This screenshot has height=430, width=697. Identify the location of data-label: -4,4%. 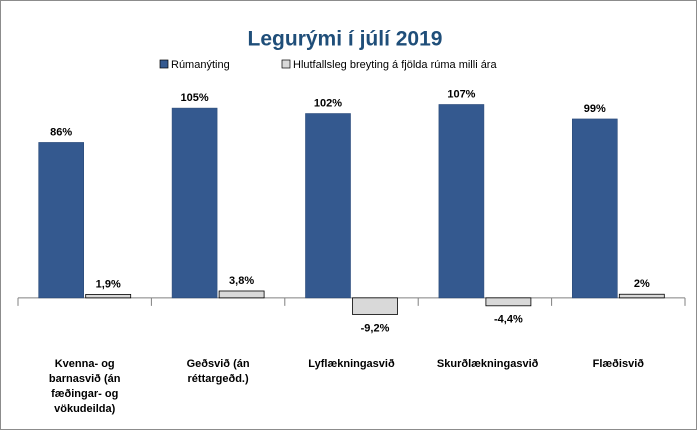
(508, 320).